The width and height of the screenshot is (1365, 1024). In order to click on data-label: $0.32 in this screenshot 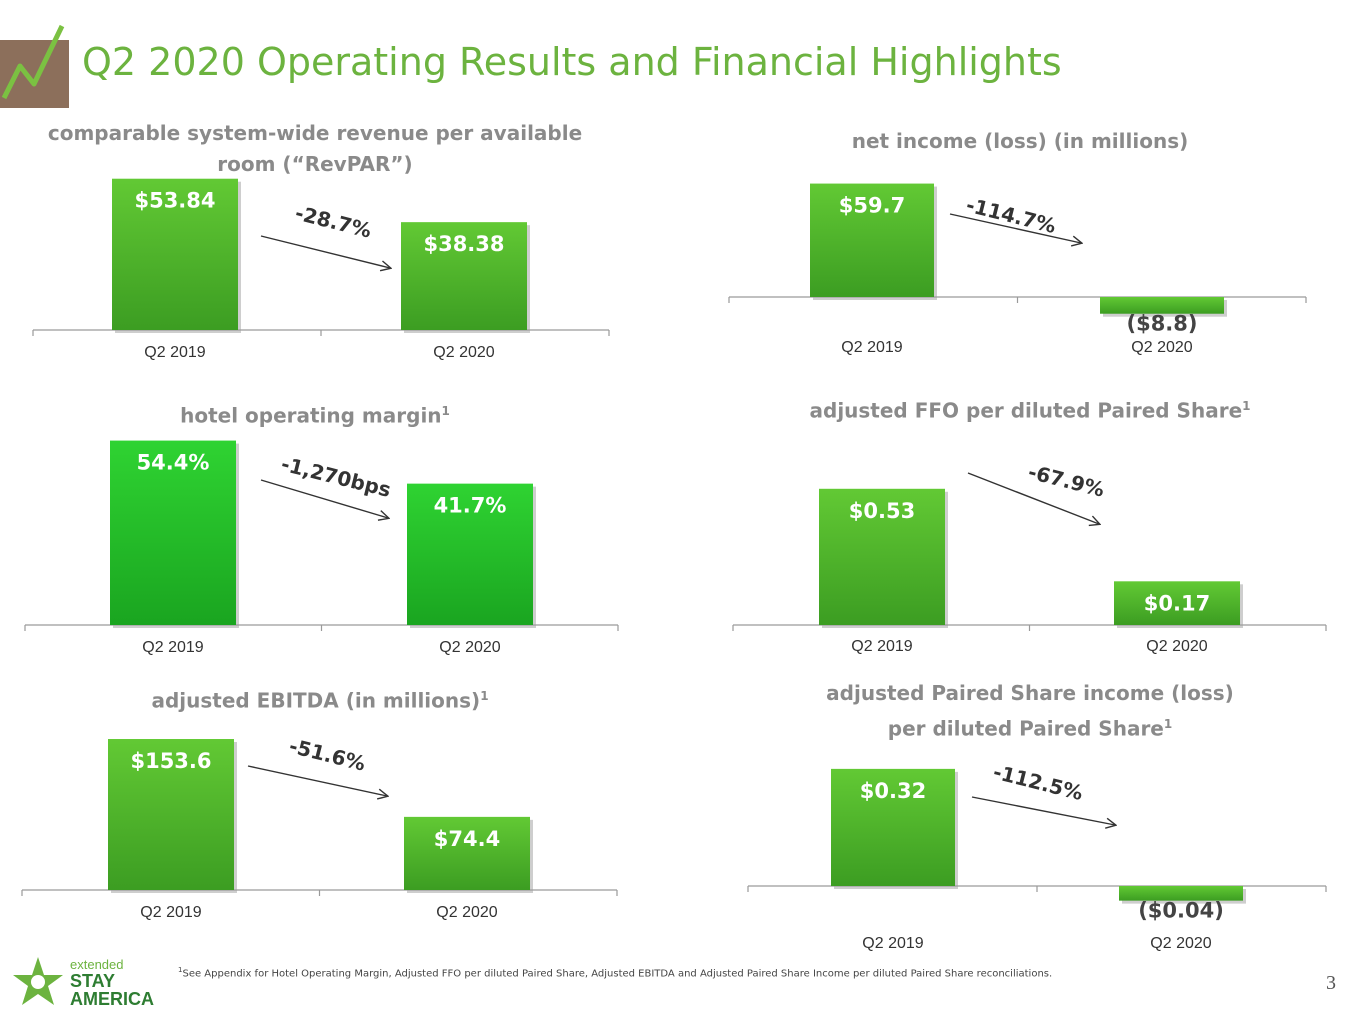, I will do `click(893, 791)`.